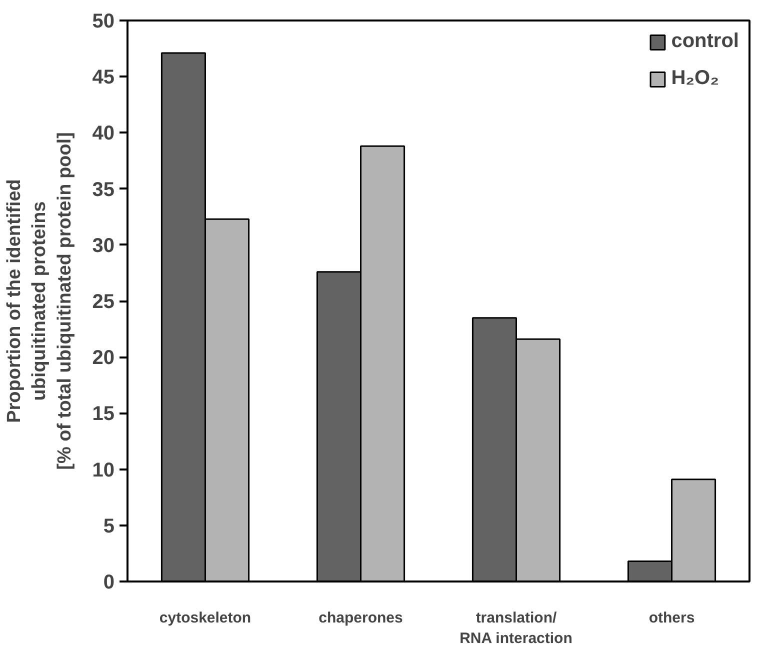 The image size is (759, 649). I want to click on y-tick-label: 50, so click(103, 21).